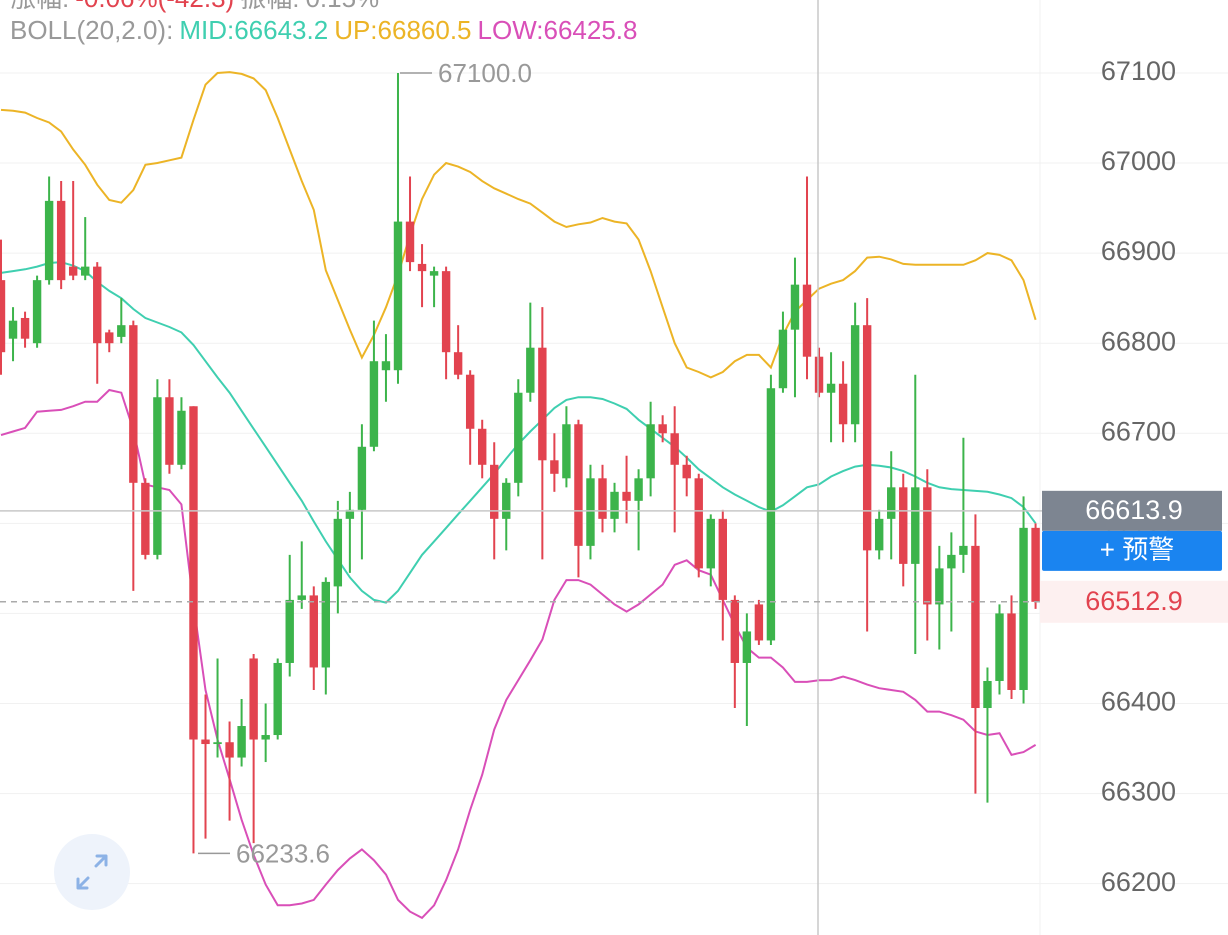  Describe the element at coordinates (39, 6) in the screenshot. I see `header-text: 涨幅:` at that location.